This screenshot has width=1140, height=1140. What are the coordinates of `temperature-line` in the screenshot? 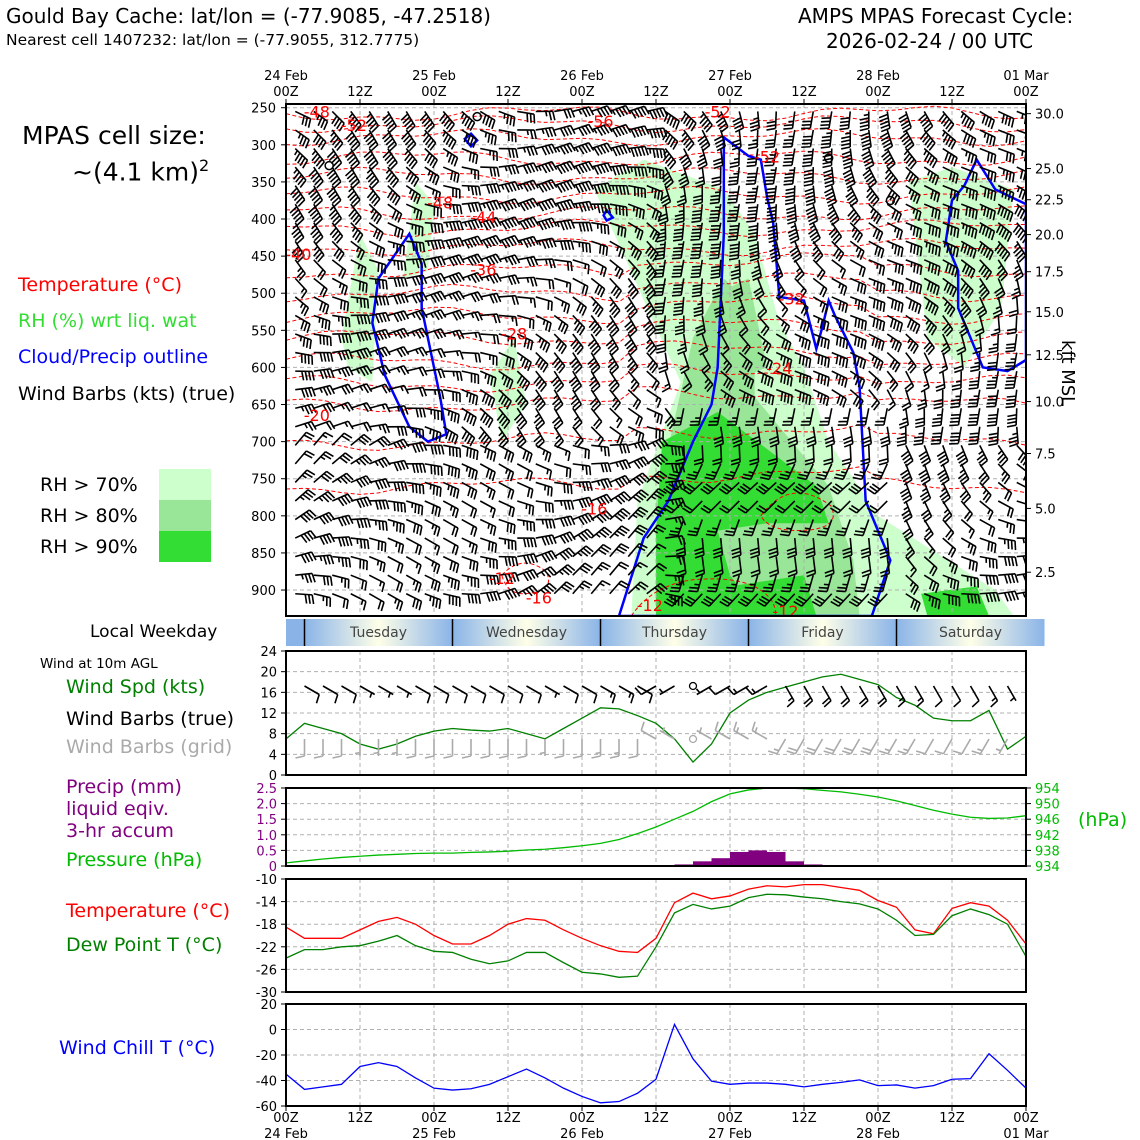 It's located at (656, 919).